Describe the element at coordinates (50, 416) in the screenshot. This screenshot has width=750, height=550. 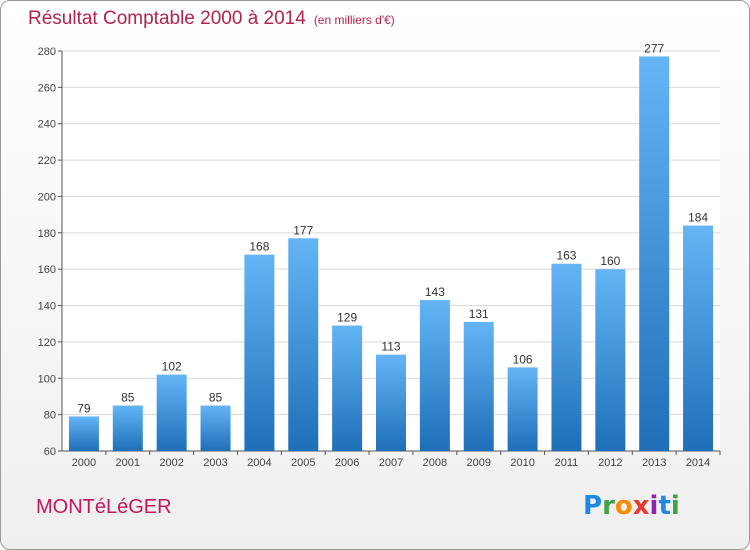
I see `y-tick-label: 80` at that location.